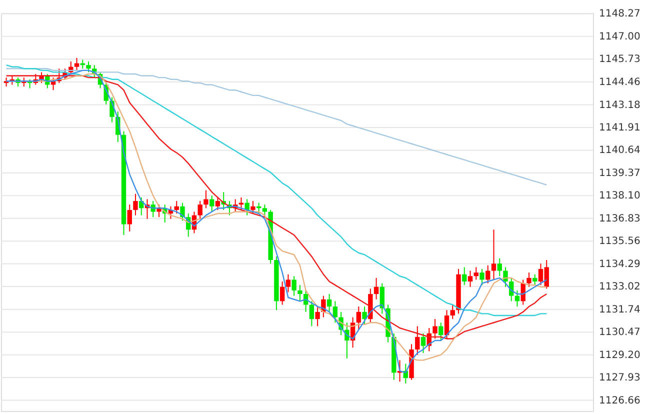 The width and height of the screenshot is (653, 414). I want to click on y-tick-label: 1130.47, so click(619, 332).